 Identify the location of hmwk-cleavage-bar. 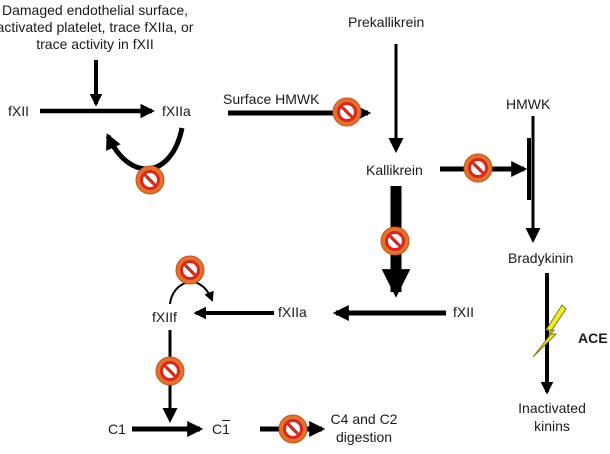
(529, 169).